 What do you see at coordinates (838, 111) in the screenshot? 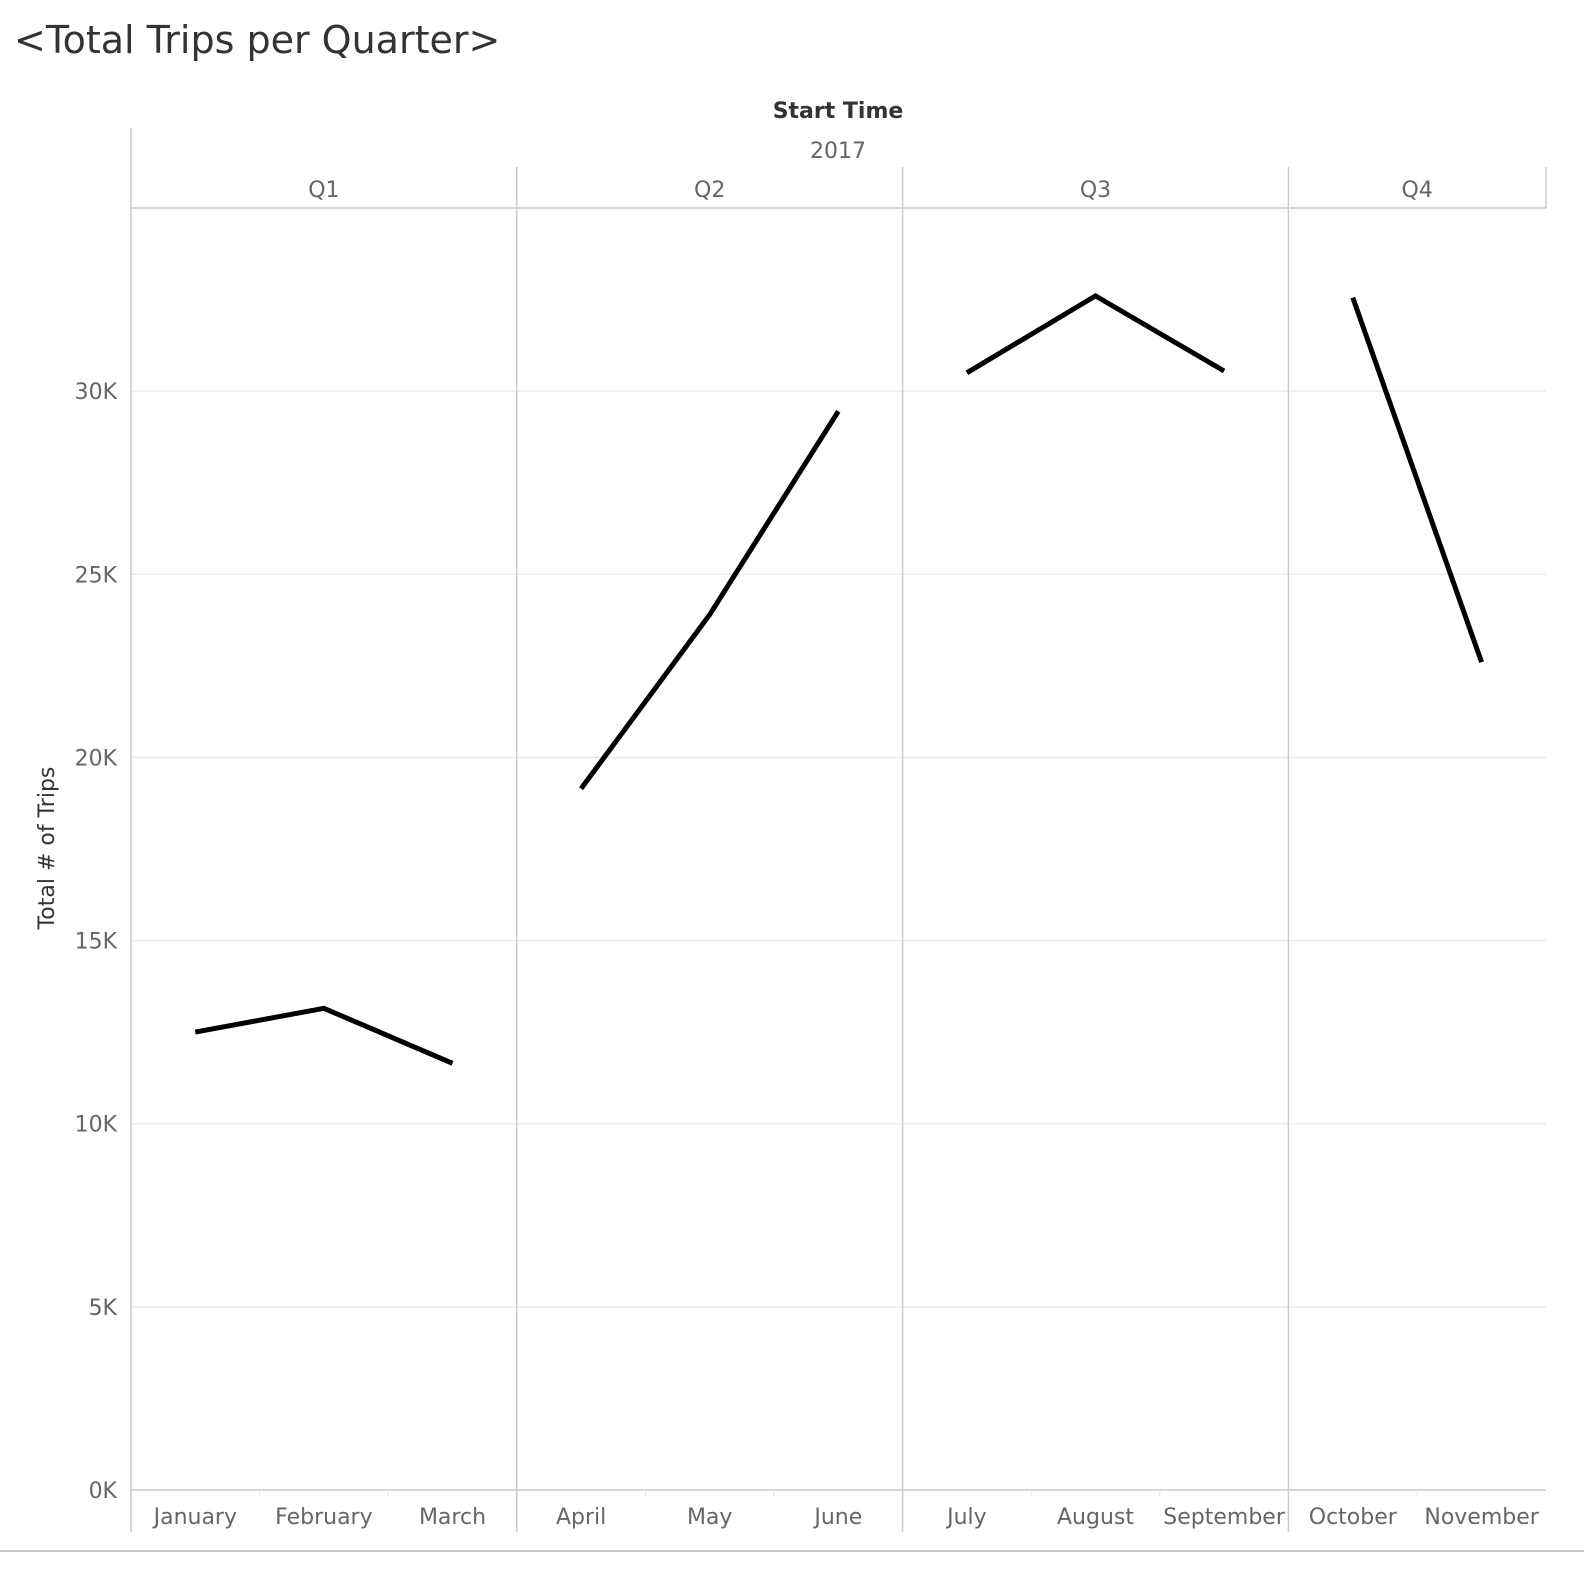
I see `column-dimension-title: Start Time` at bounding box center [838, 111].